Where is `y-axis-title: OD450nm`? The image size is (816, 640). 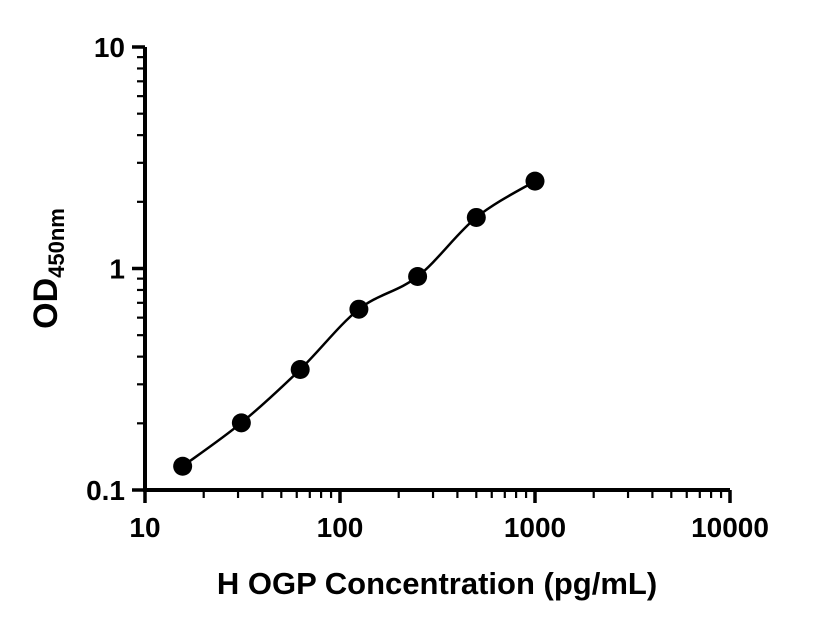
y-axis-title: OD450nm is located at coordinates (48, 268).